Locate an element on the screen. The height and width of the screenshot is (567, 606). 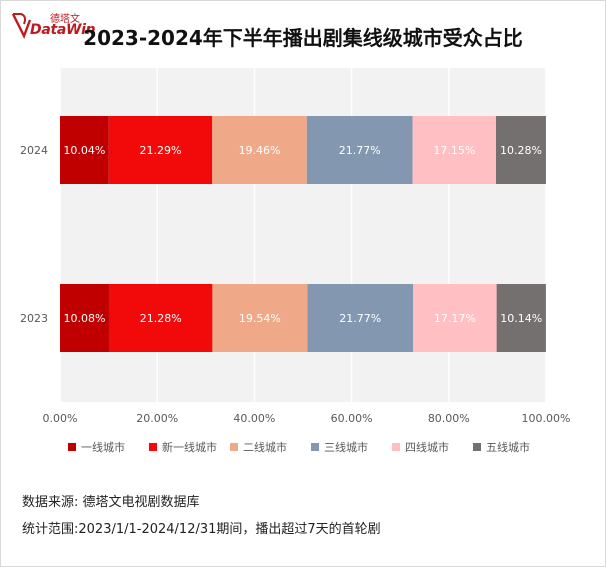
data-label: 10.14% is located at coordinates (521, 318).